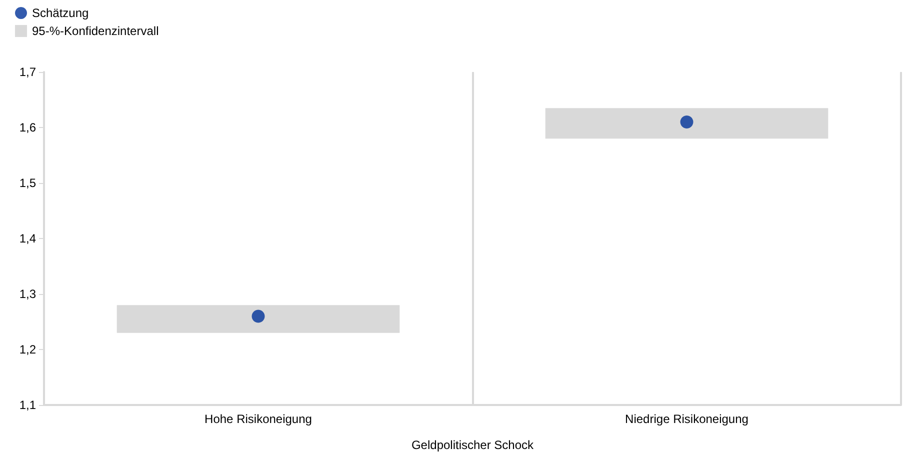  What do you see at coordinates (27, 349) in the screenshot?
I see `y-tick-label: 1,2` at bounding box center [27, 349].